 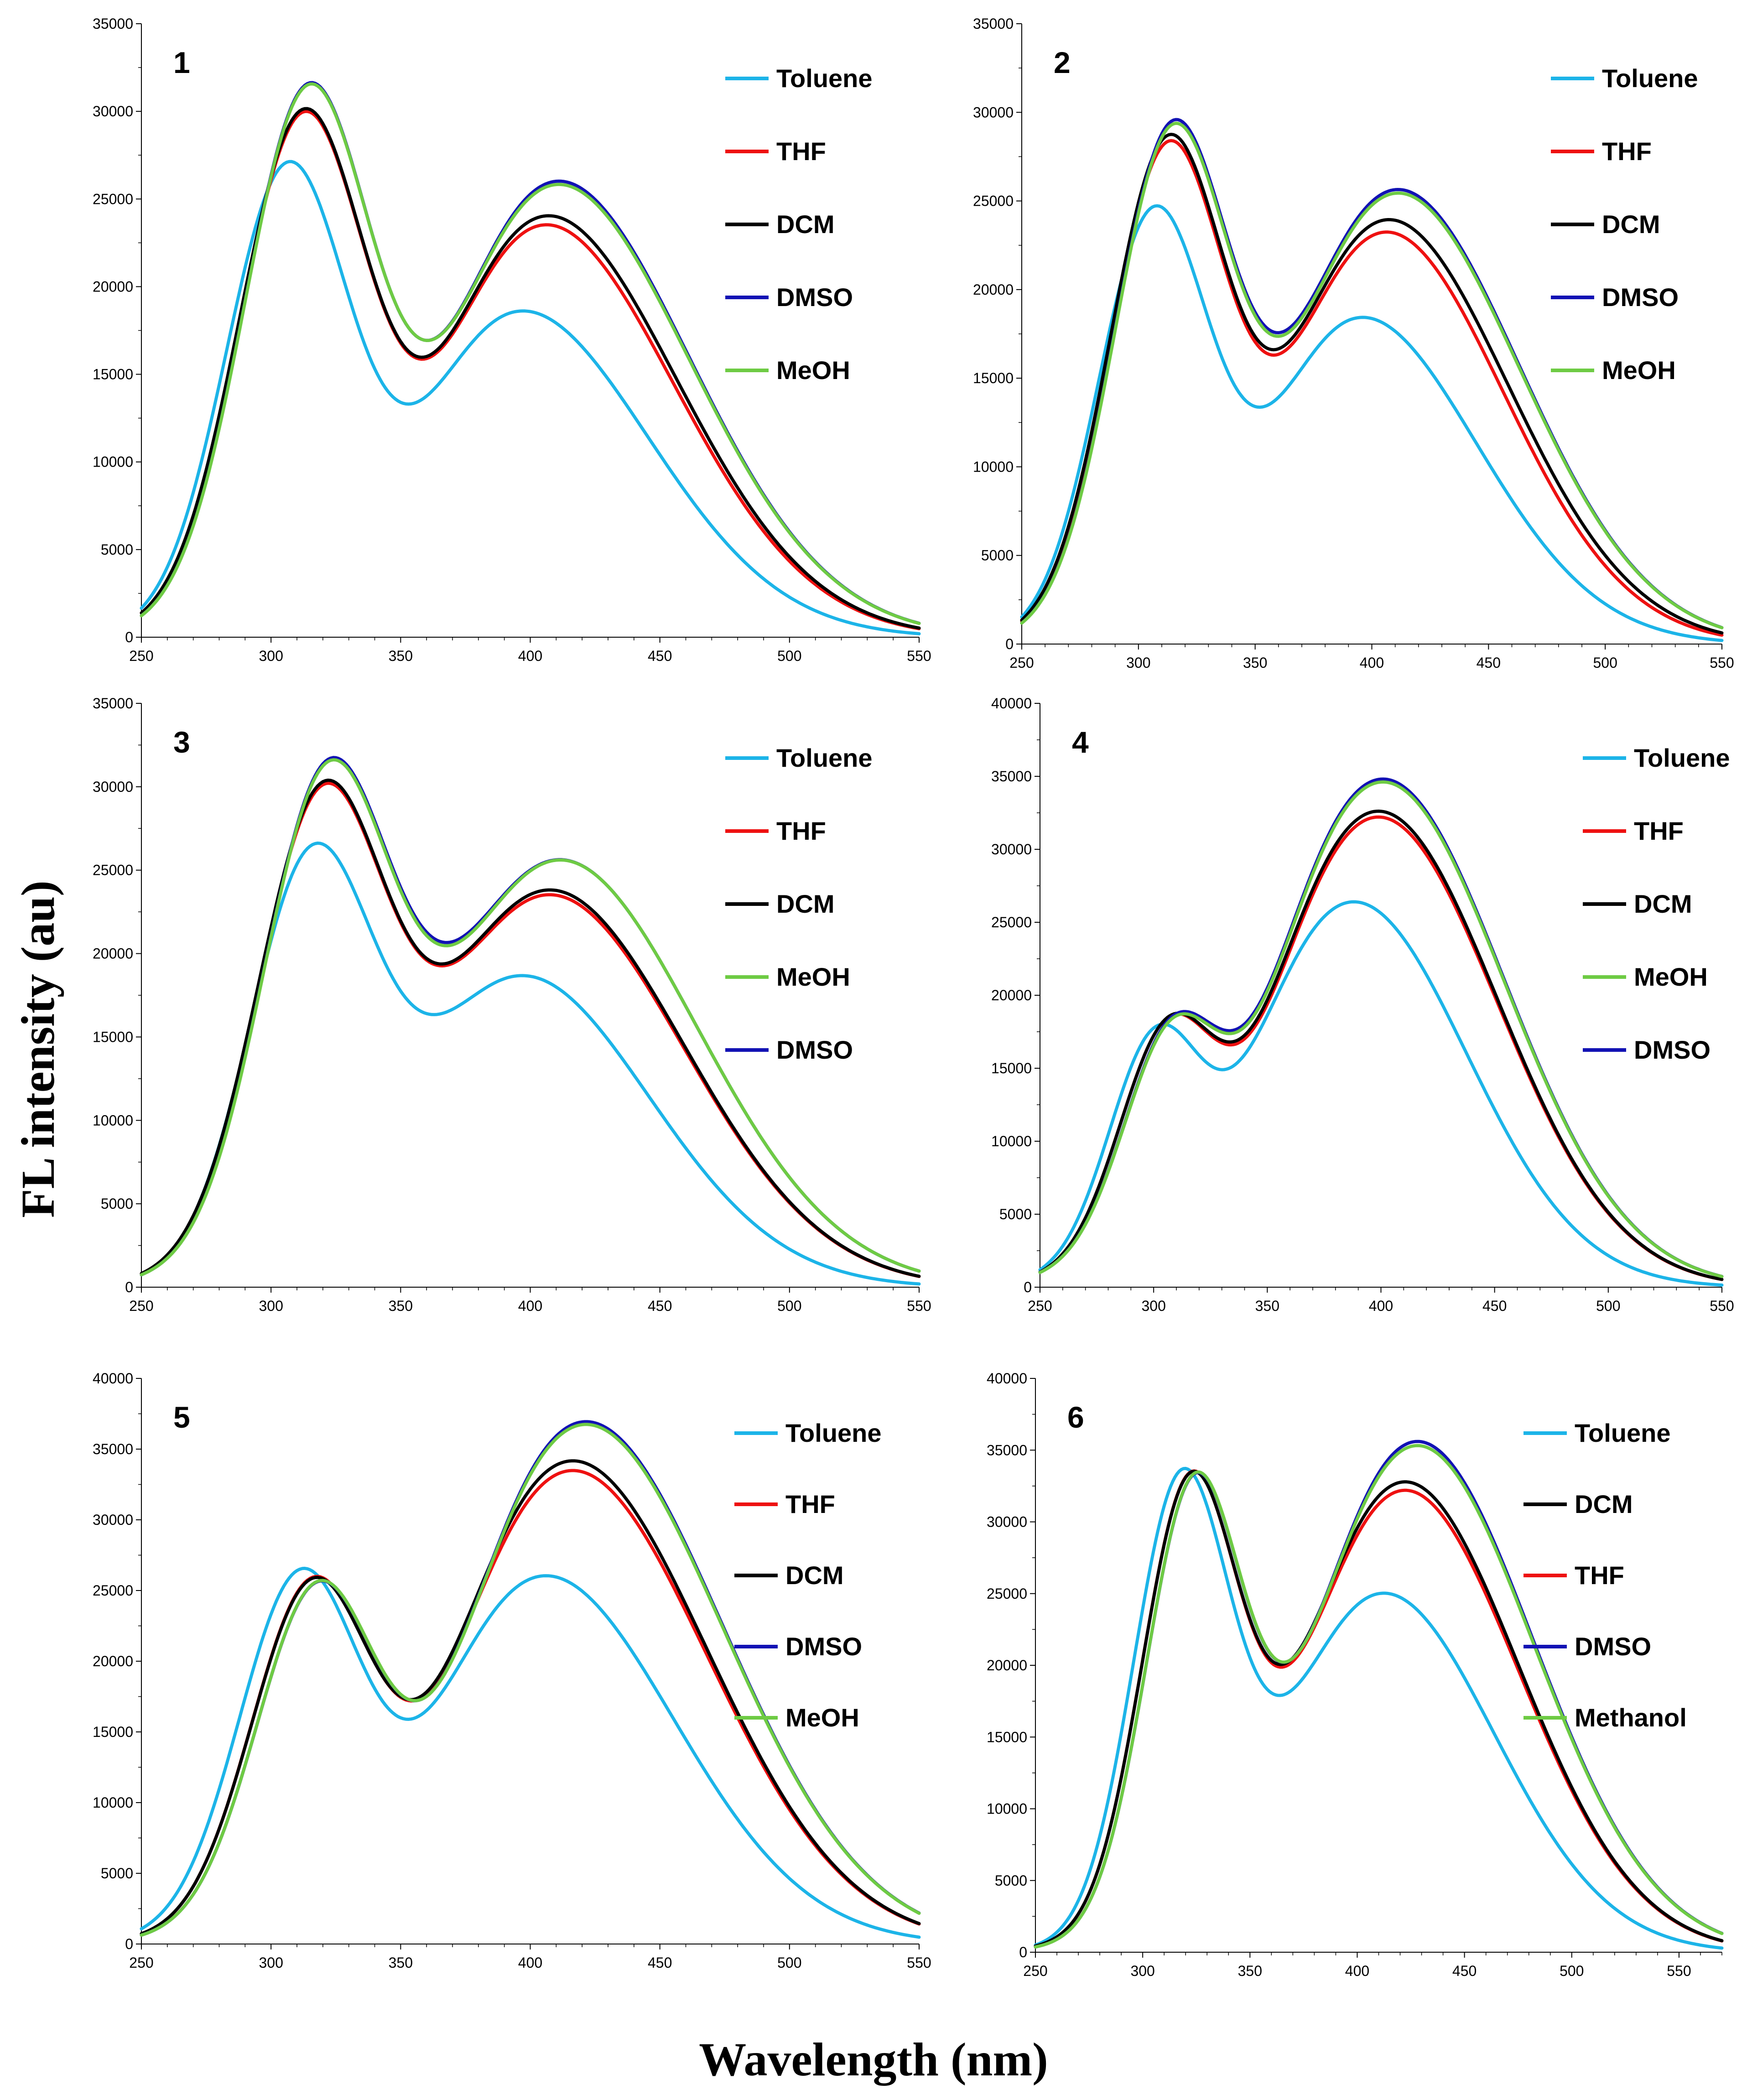 What do you see at coordinates (181, 742) in the screenshot?
I see `panel-number: 3` at bounding box center [181, 742].